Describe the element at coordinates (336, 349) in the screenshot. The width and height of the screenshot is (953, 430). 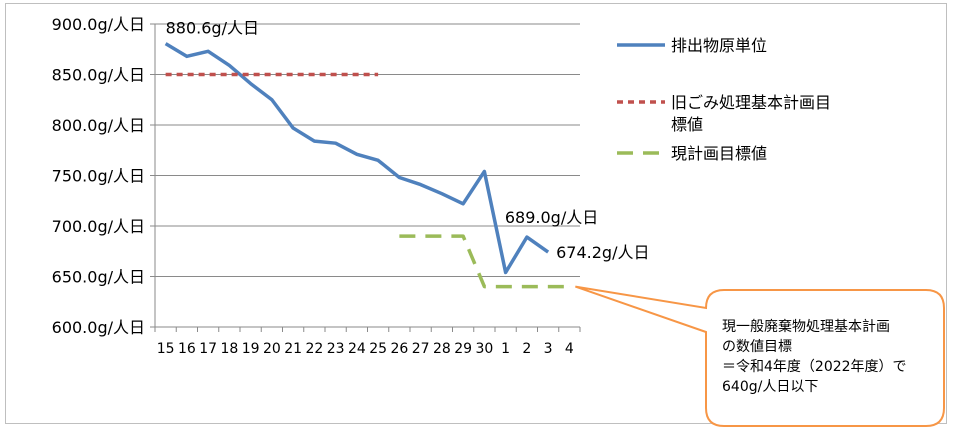
I see `x-tick-label: 23` at that location.